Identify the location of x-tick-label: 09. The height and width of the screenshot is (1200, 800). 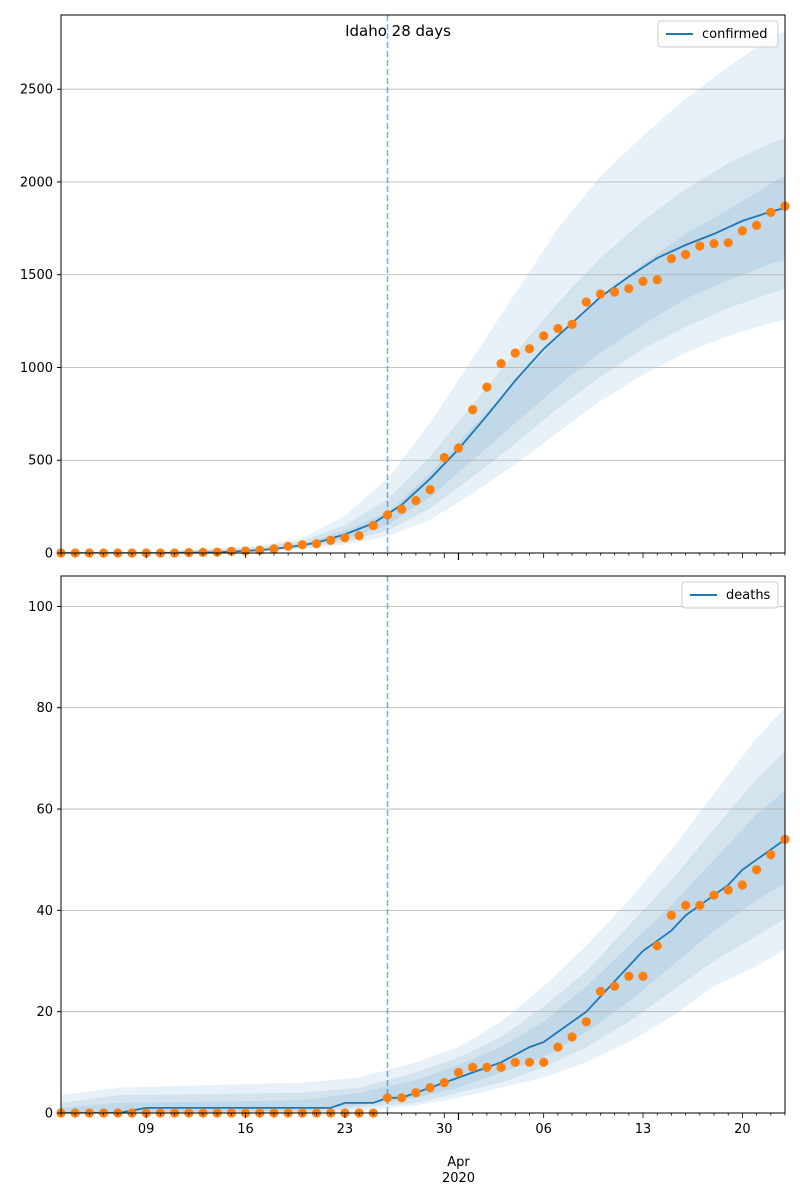
(146, 1129).